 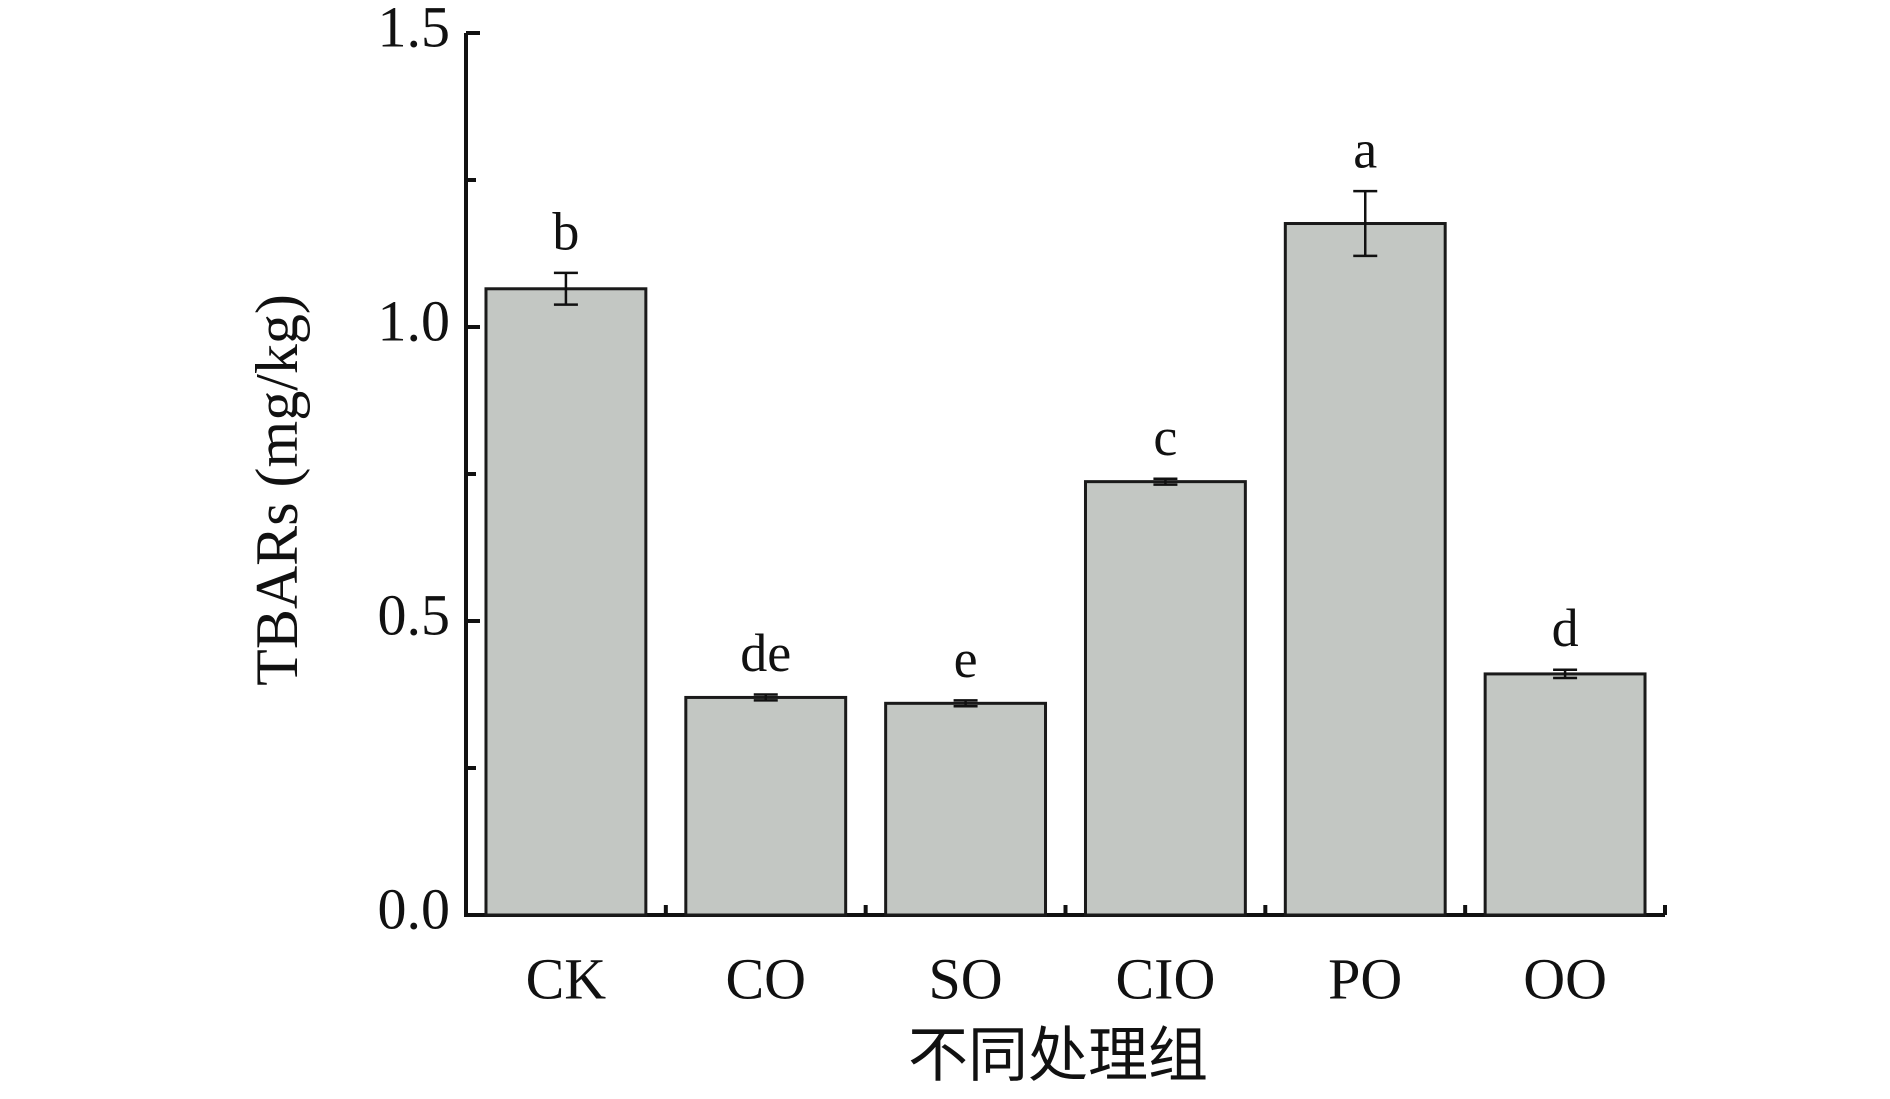 I want to click on x-tick-label: OO, so click(x=1565, y=978).